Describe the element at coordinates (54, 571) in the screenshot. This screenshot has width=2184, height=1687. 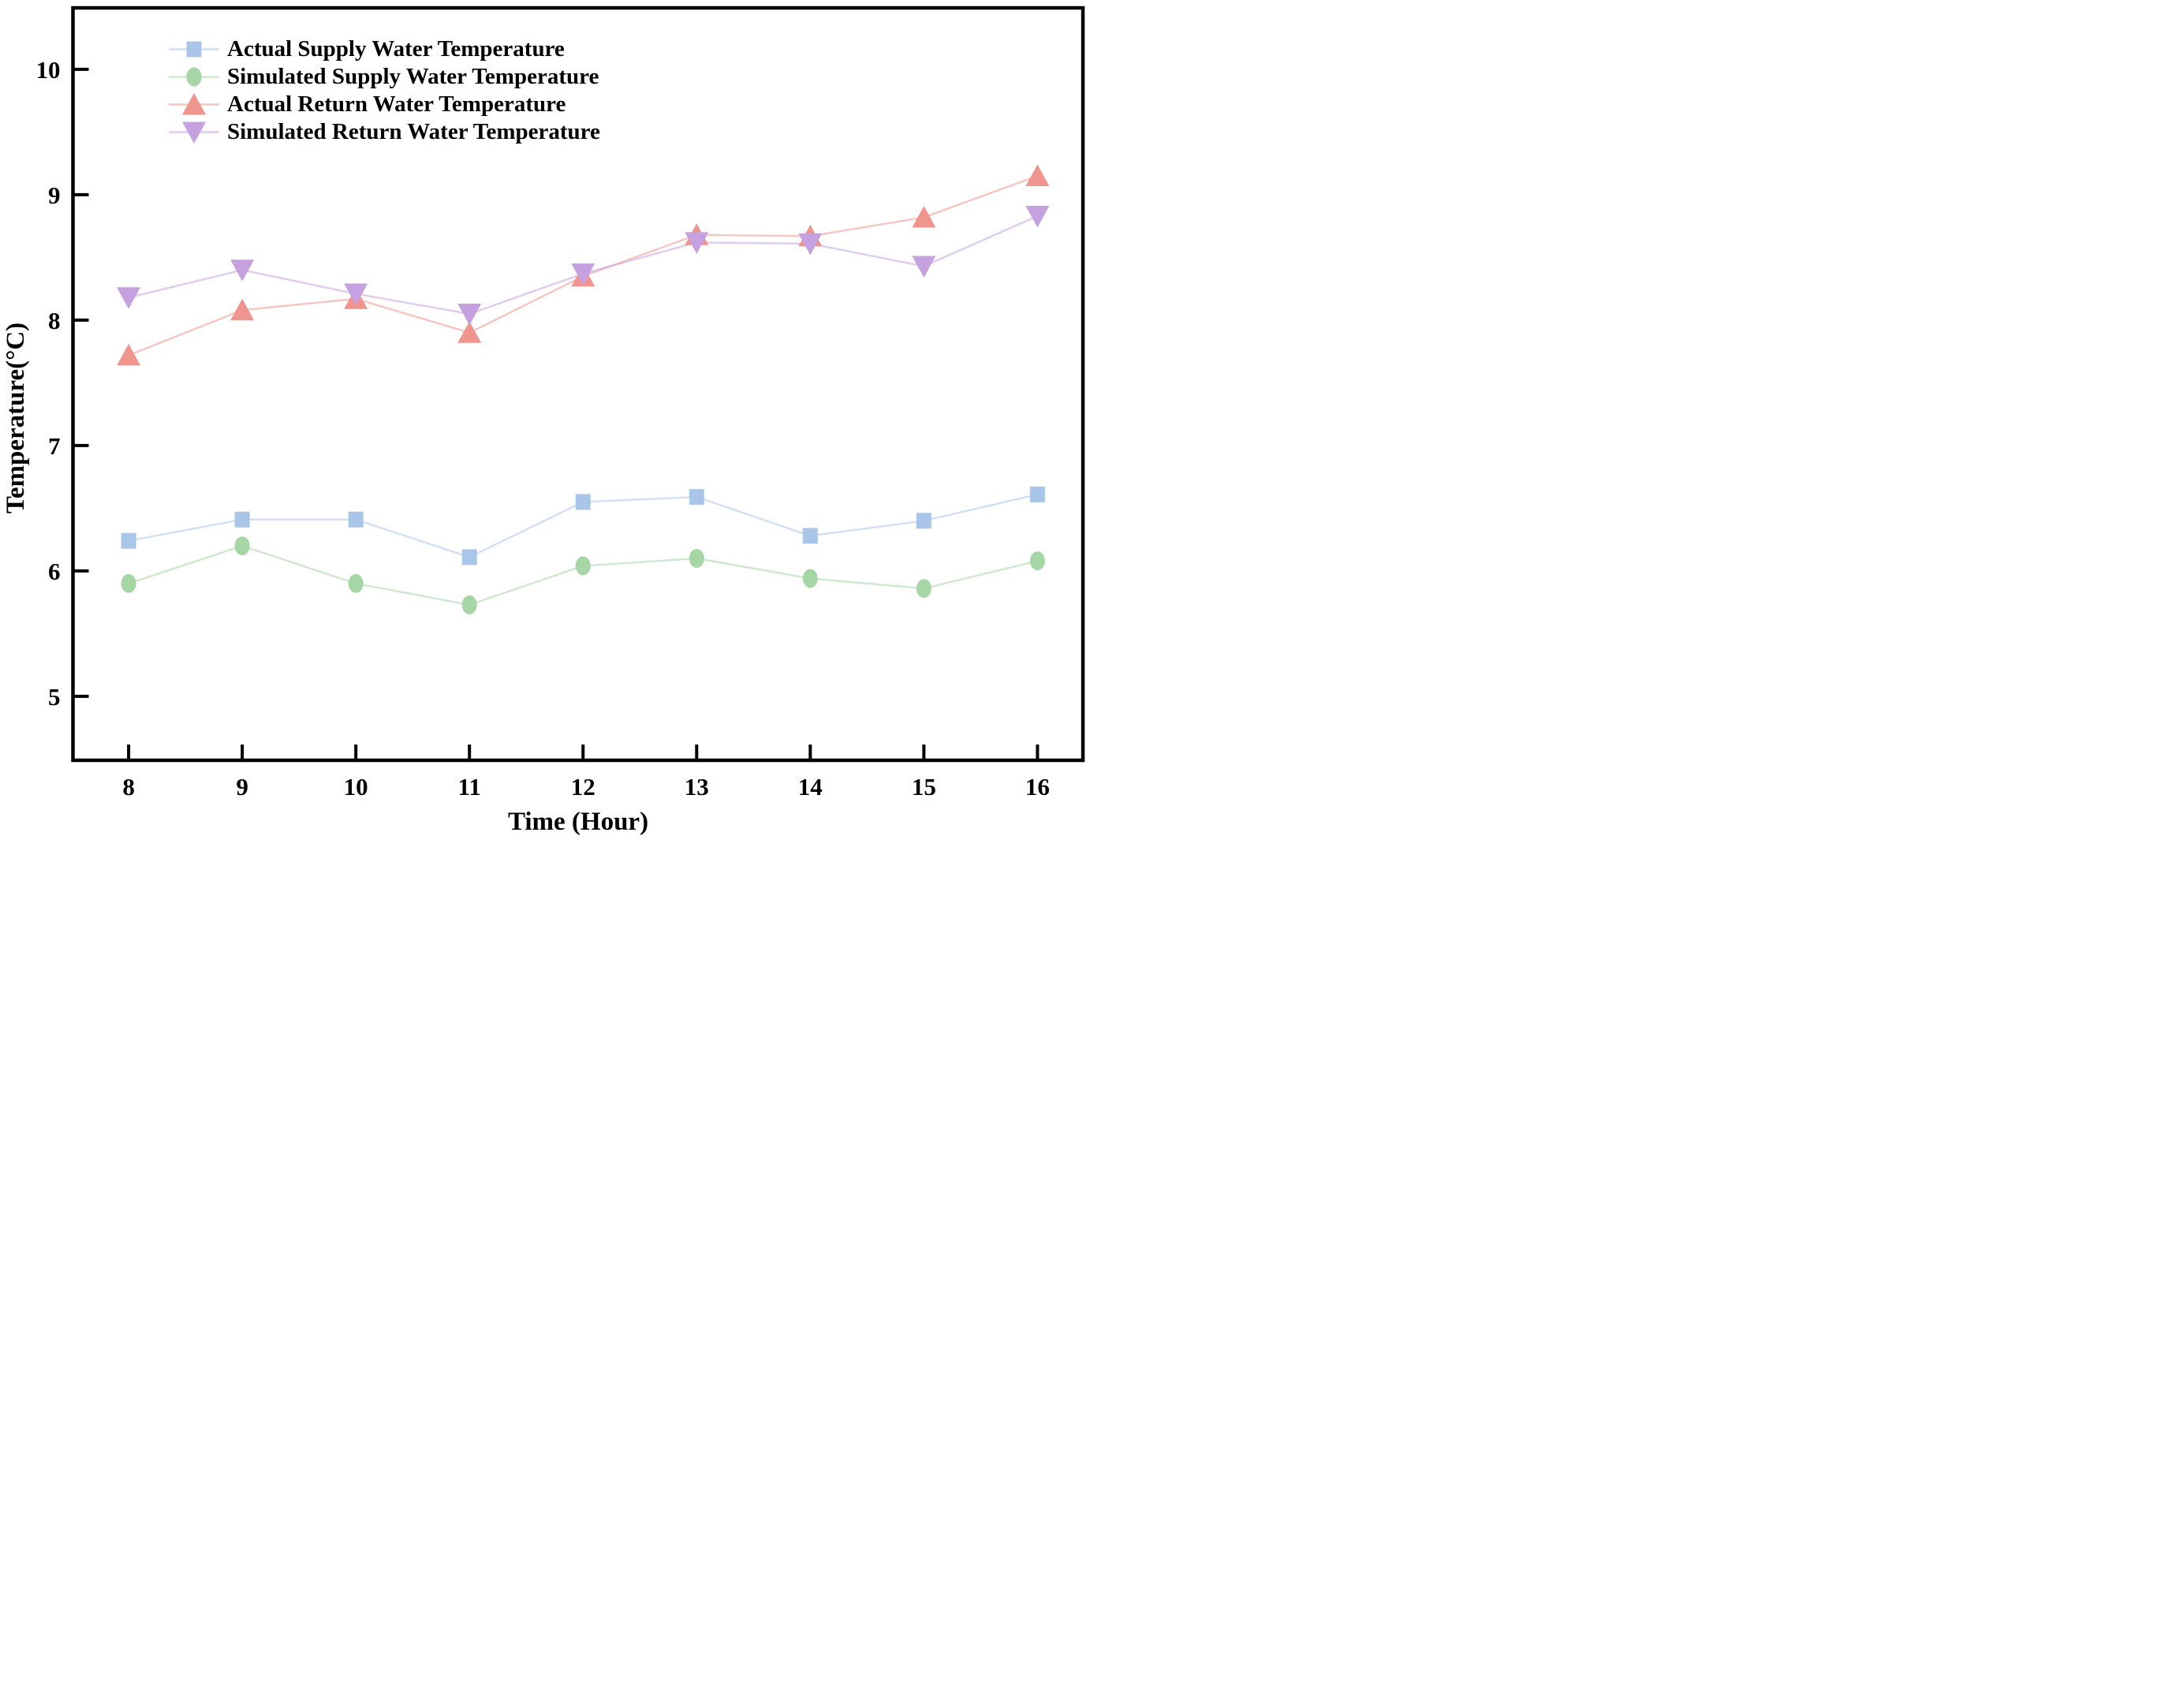
I see `y-tick-label: 6` at that location.